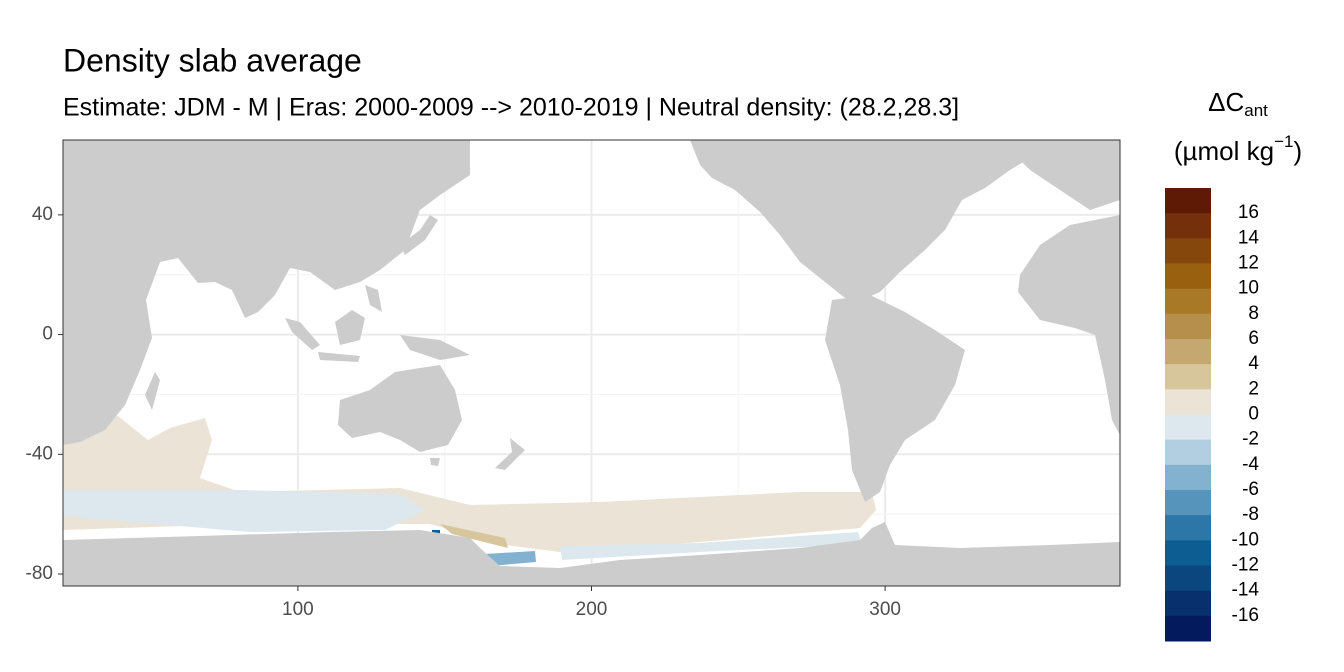 This screenshot has width=1344, height=672. What do you see at coordinates (419, 235) in the screenshot?
I see `japan` at bounding box center [419, 235].